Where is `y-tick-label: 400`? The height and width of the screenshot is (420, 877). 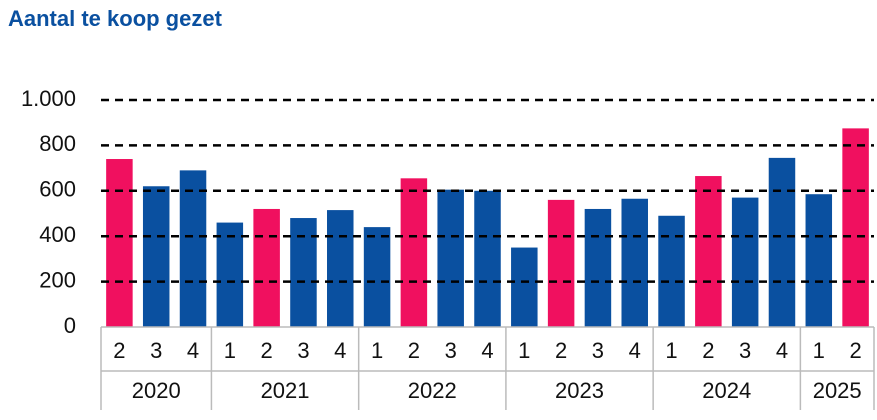 y-tick-label: 400 is located at coordinates (57, 234).